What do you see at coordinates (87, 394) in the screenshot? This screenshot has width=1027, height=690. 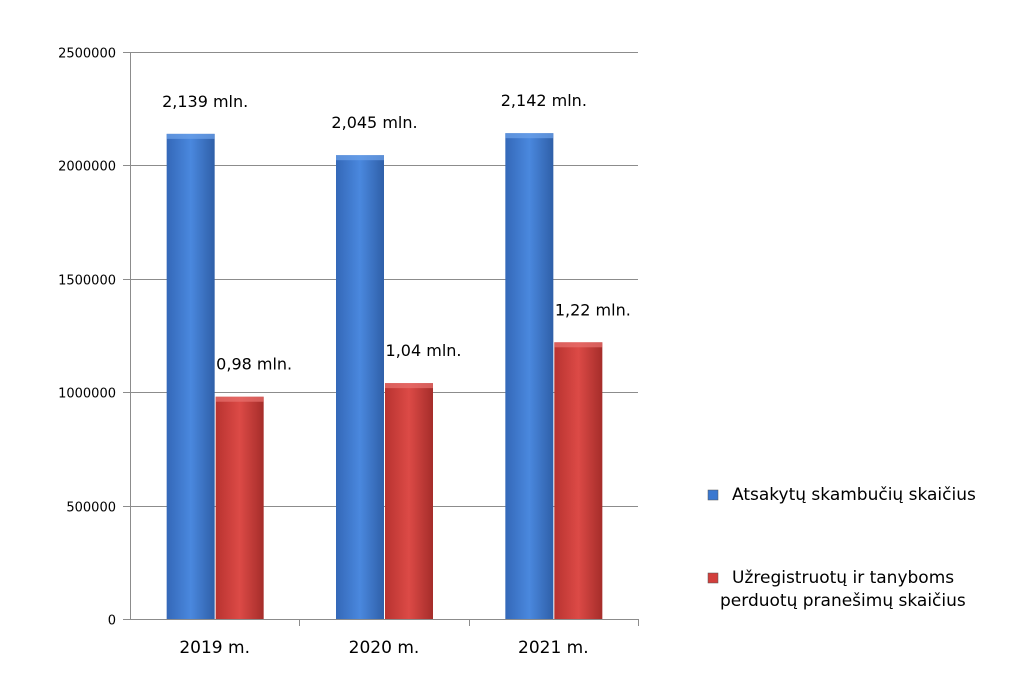 I see `y-tick-label: 1000000` at bounding box center [87, 394].